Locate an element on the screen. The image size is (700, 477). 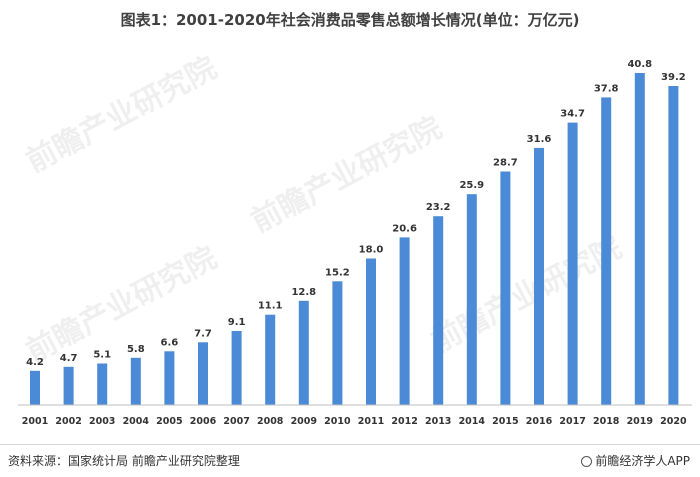
value-label-2001: 4.2 is located at coordinates (35, 362).